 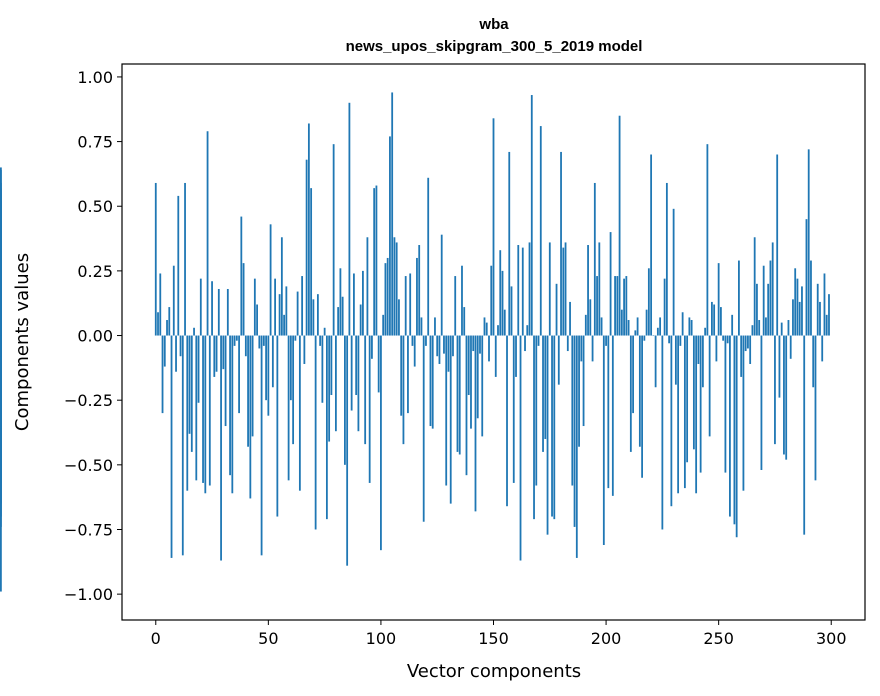 What do you see at coordinates (1, 381) in the screenshot?
I see `bar-undefined` at bounding box center [1, 381].